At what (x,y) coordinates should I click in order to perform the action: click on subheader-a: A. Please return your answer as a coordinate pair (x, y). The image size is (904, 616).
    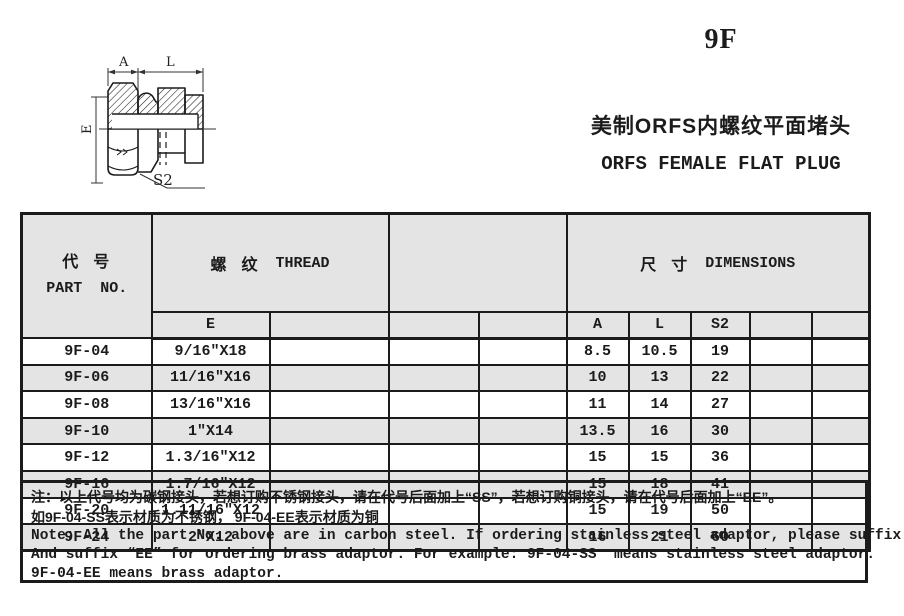
    Looking at the image, I should click on (597, 325).